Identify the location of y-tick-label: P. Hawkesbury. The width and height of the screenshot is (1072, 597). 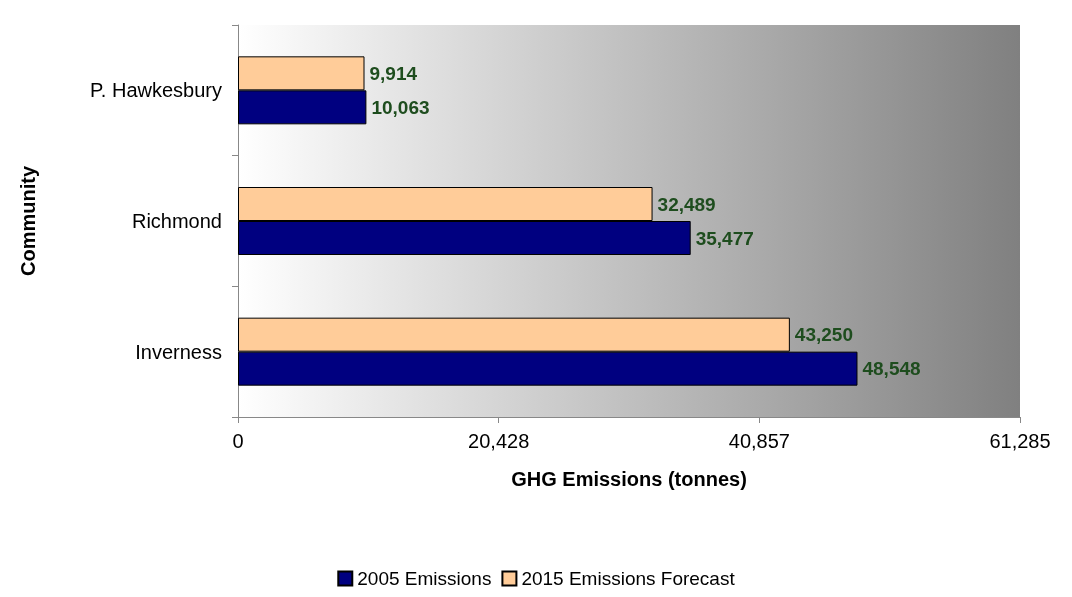
(156, 90).